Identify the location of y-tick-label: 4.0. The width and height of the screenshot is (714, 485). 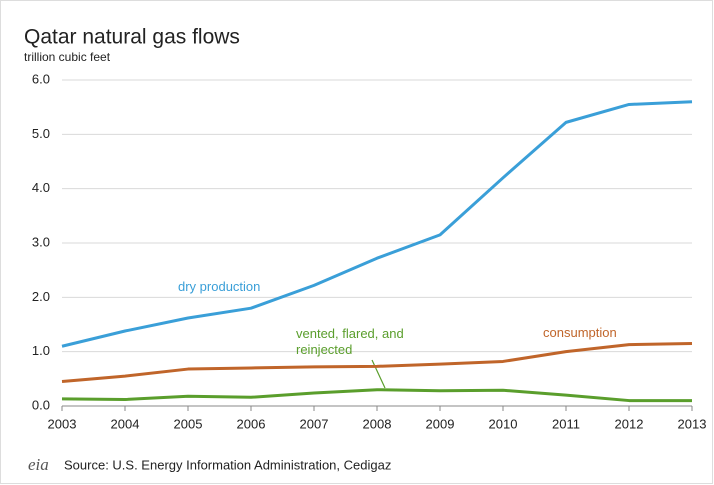
(41, 187).